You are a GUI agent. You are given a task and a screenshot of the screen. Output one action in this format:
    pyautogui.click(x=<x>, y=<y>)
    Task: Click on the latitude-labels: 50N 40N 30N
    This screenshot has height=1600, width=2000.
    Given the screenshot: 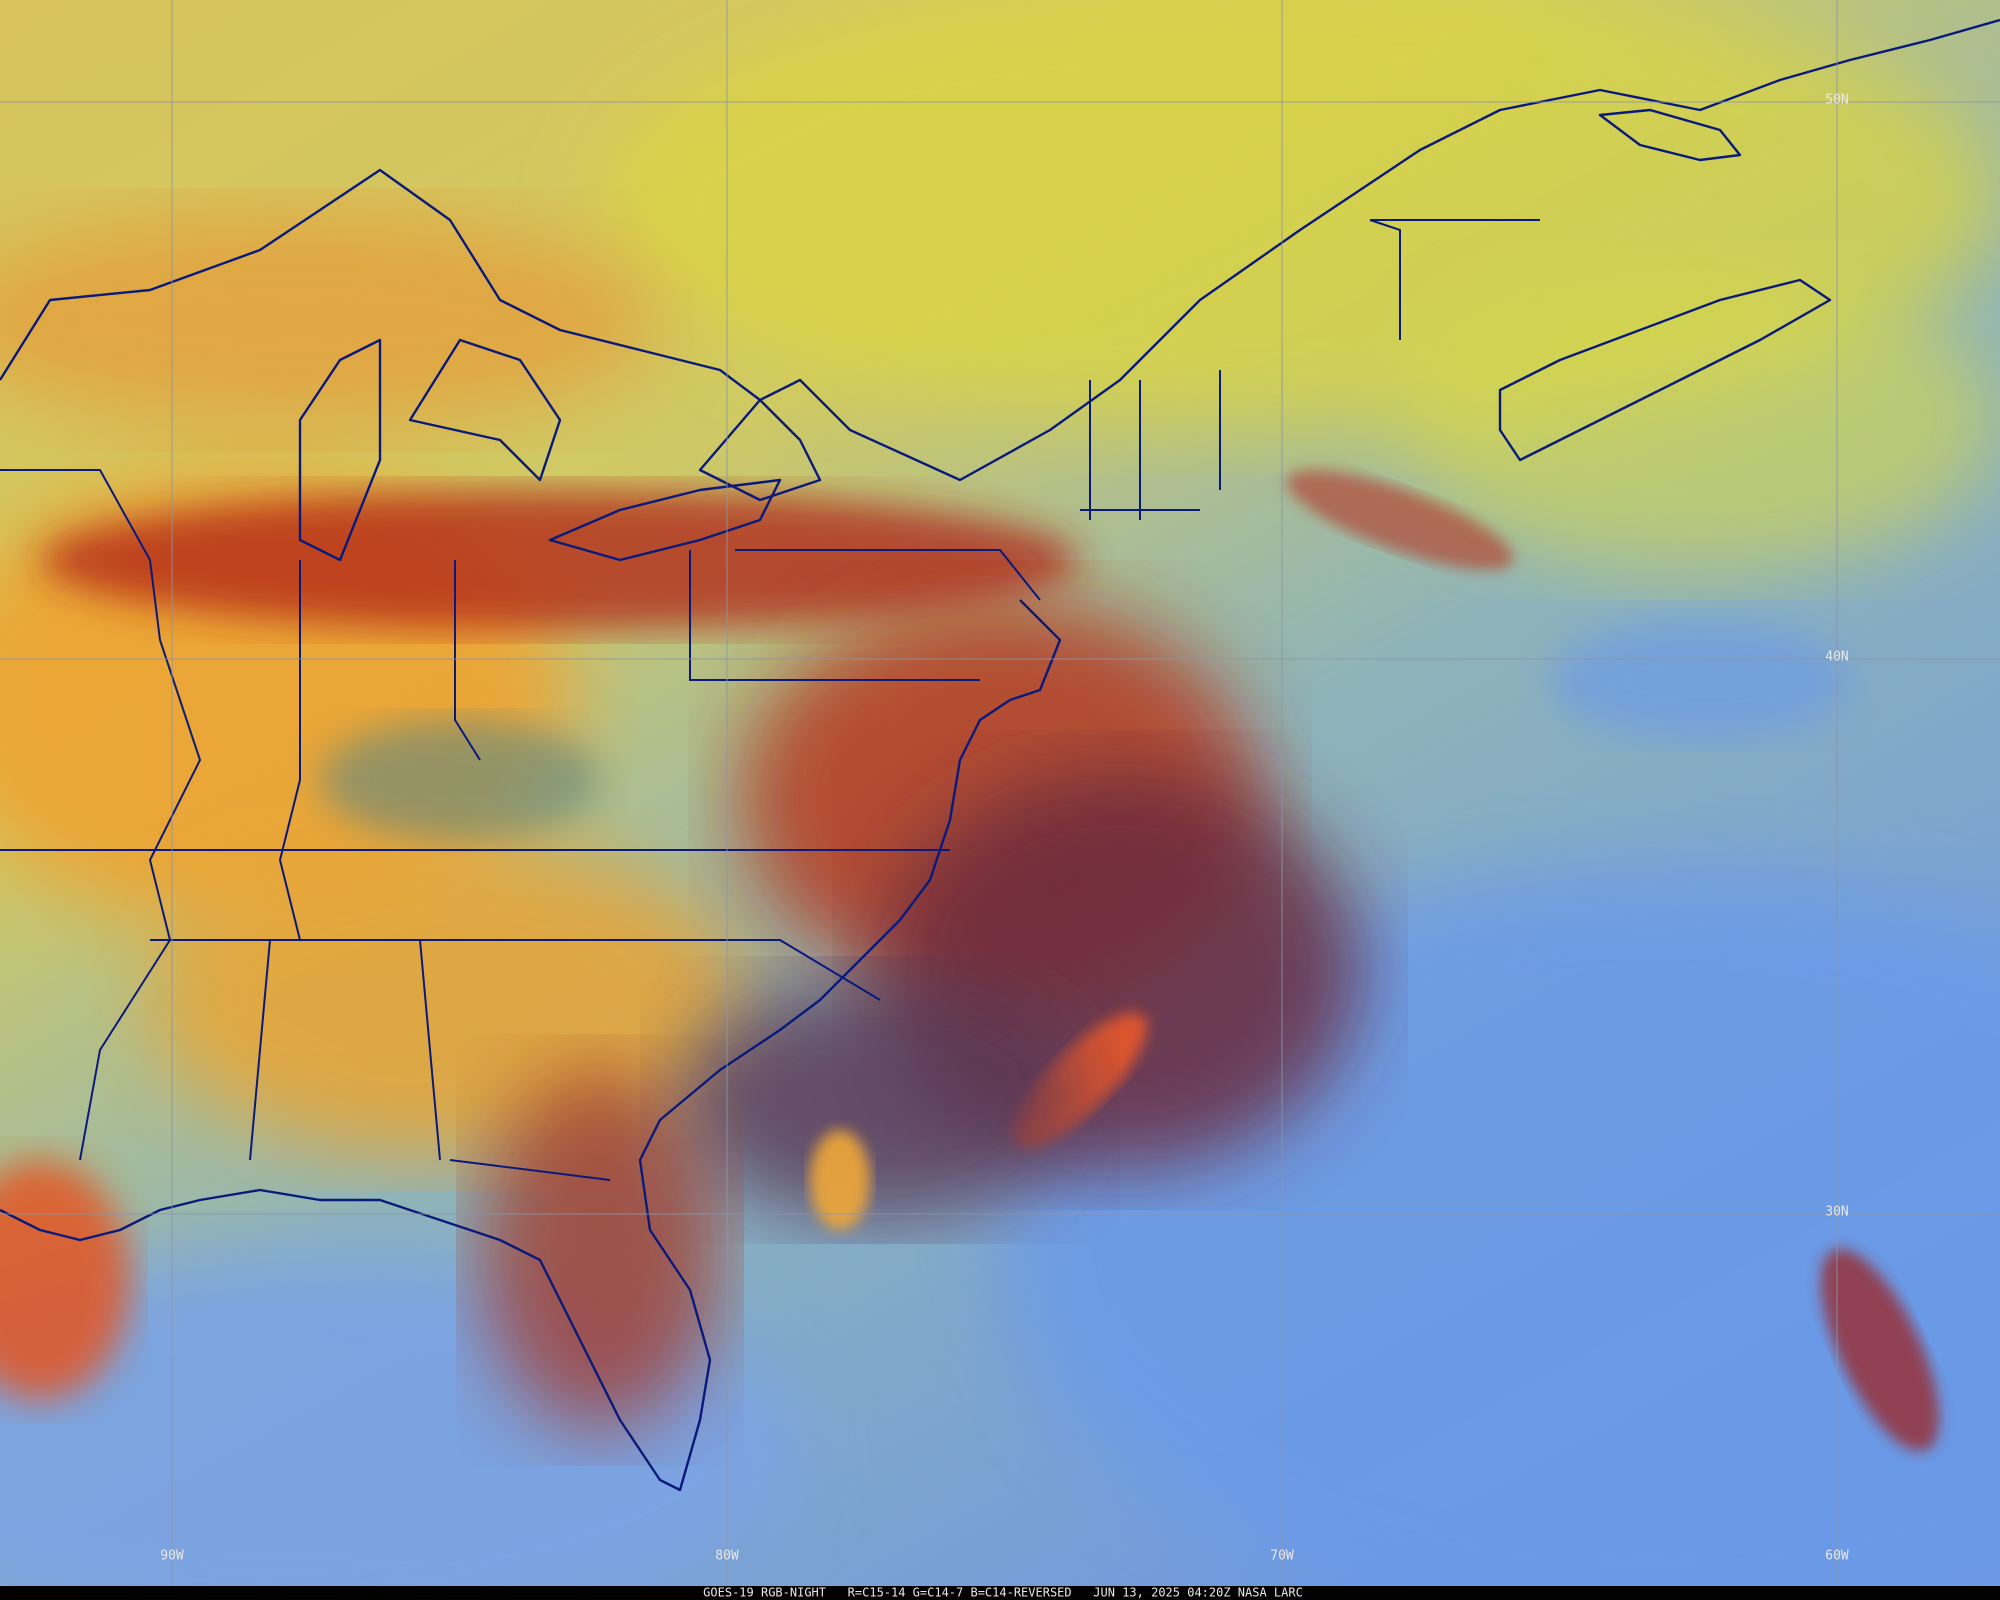 What is the action you would take?
    pyautogui.click(x=1836, y=656)
    